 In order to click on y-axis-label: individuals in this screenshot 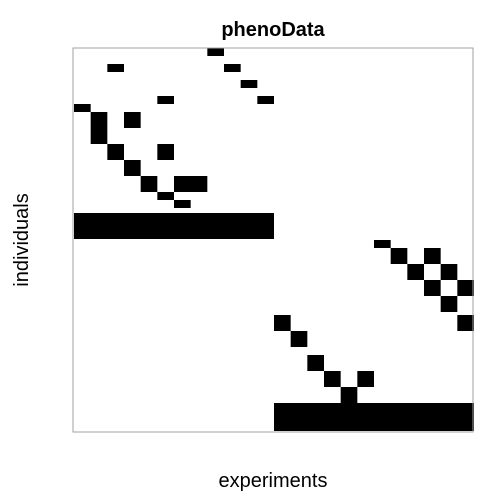, I will do `click(22, 239)`.